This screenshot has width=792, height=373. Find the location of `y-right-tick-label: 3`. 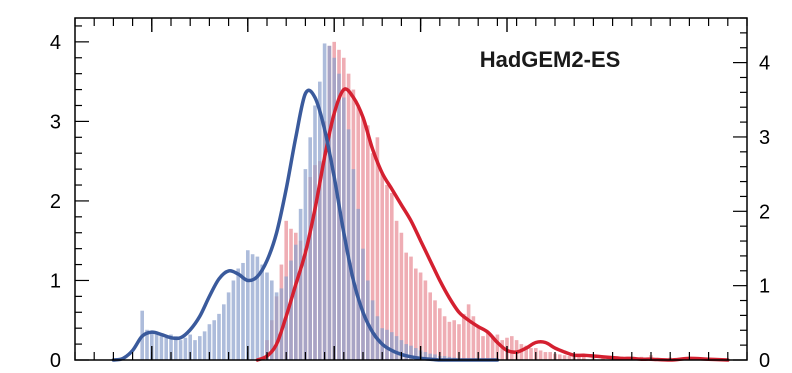

y-right-tick-label: 3 is located at coordinates (764, 138).